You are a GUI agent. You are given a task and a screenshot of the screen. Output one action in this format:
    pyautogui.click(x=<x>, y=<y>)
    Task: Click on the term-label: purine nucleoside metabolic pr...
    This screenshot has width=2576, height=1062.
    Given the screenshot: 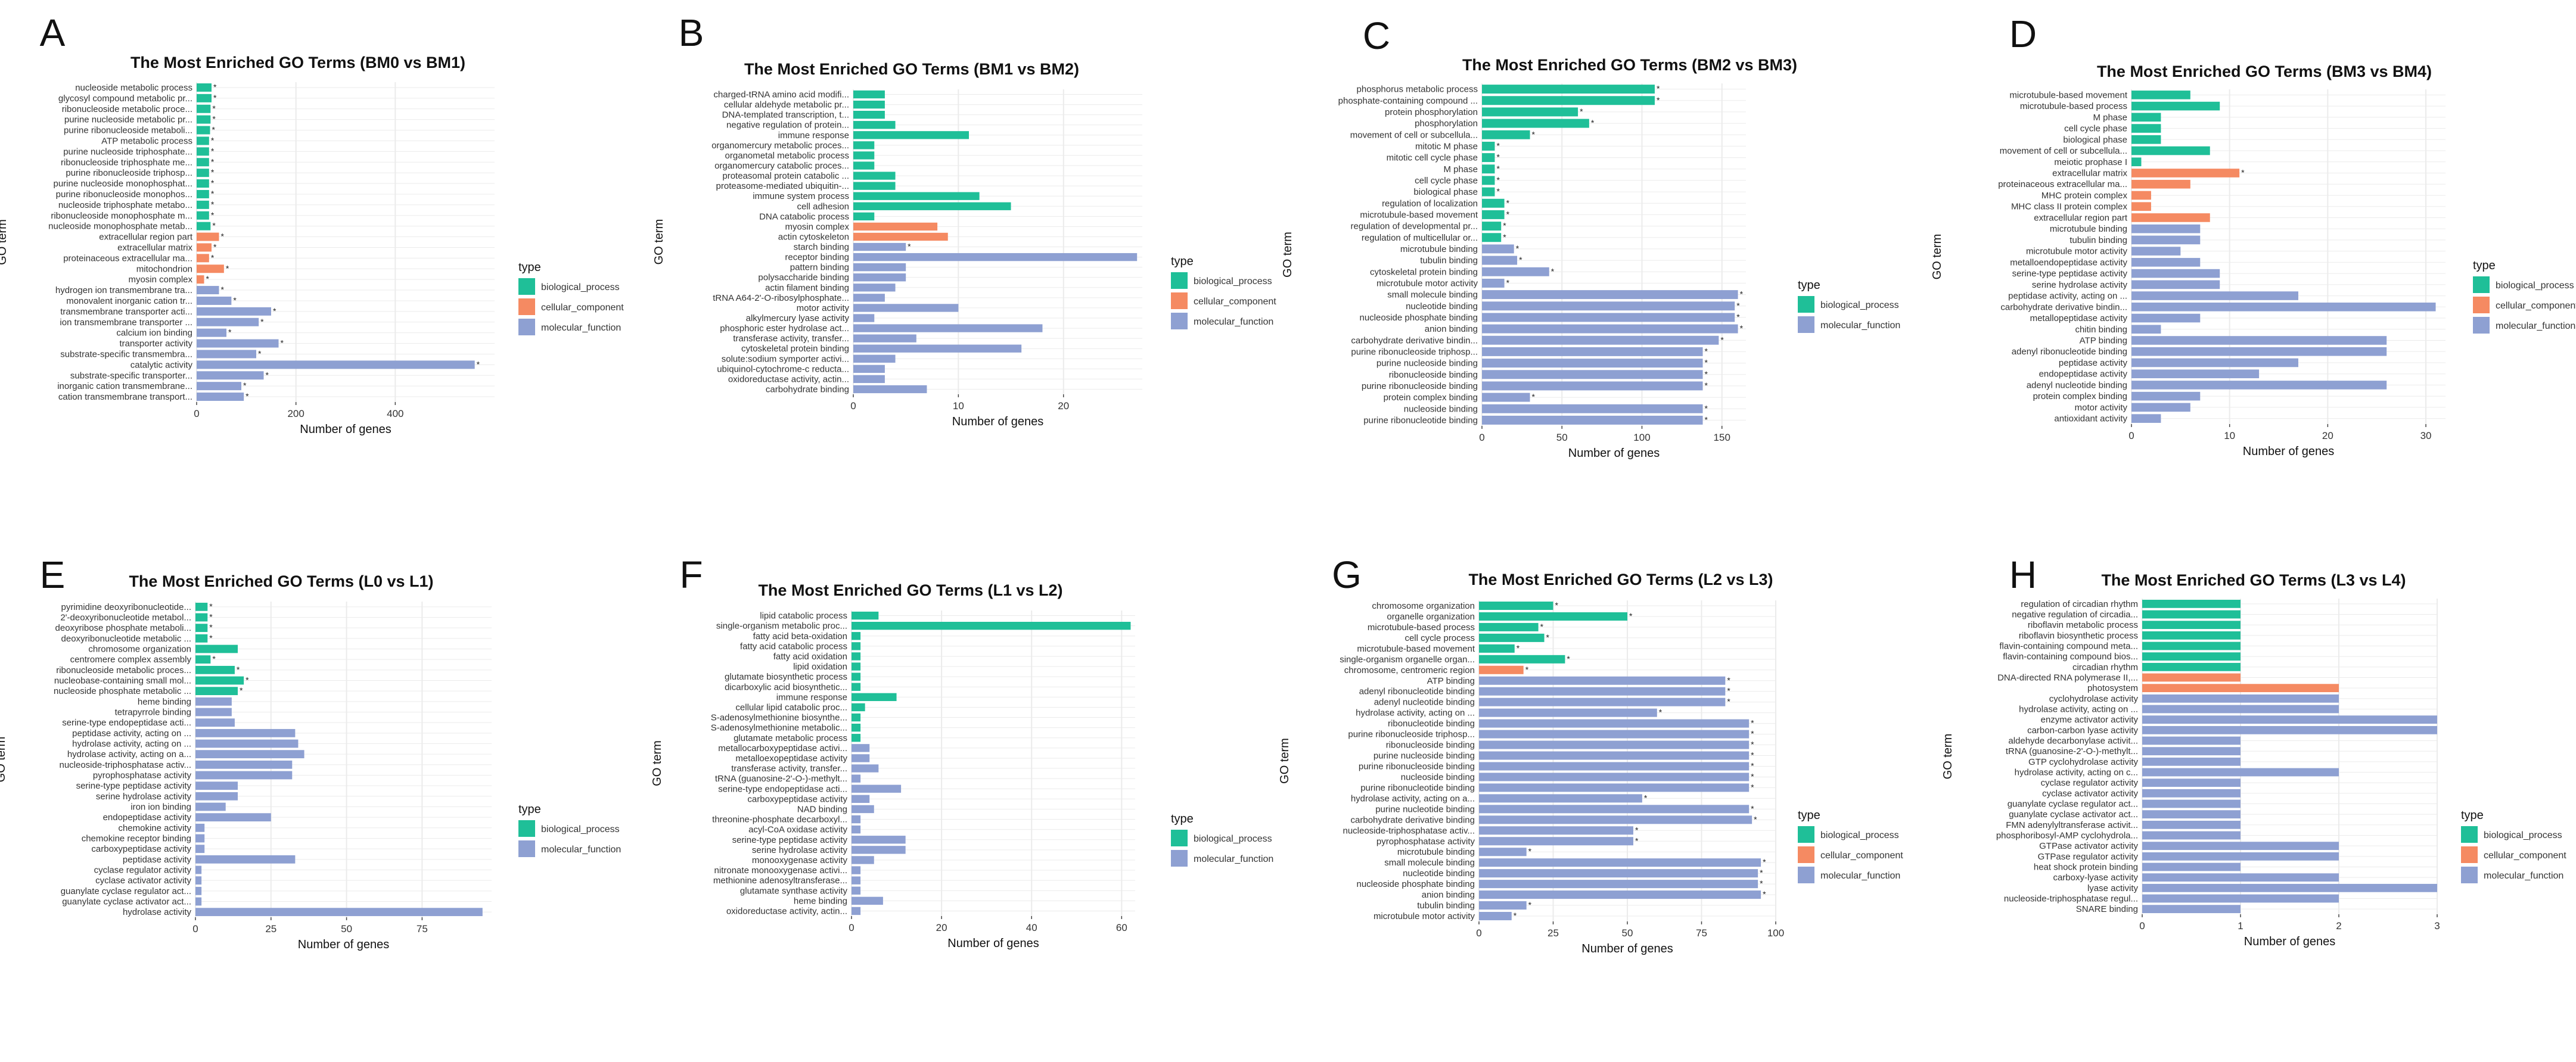 What is the action you would take?
    pyautogui.click(x=128, y=120)
    